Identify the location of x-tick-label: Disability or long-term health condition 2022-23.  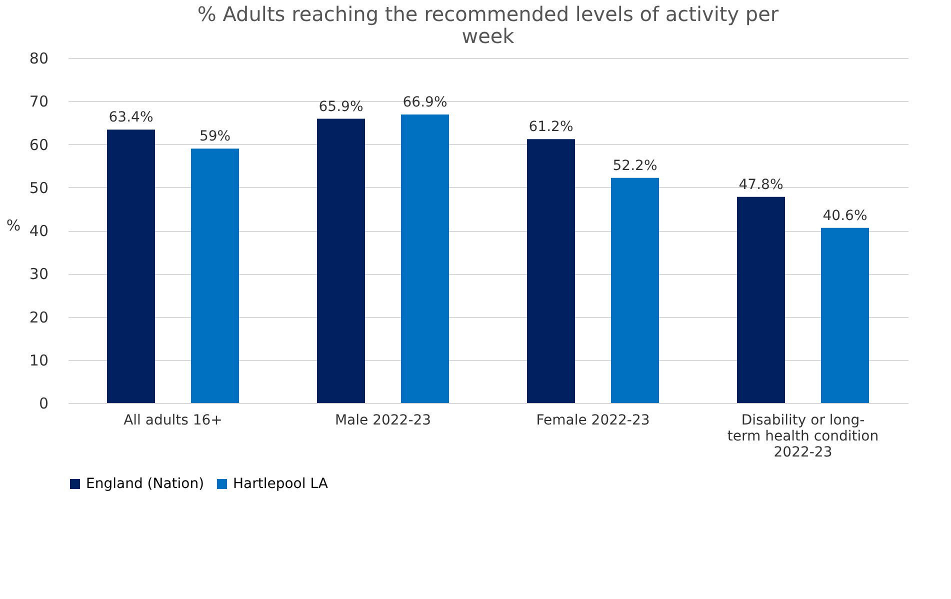
(803, 436).